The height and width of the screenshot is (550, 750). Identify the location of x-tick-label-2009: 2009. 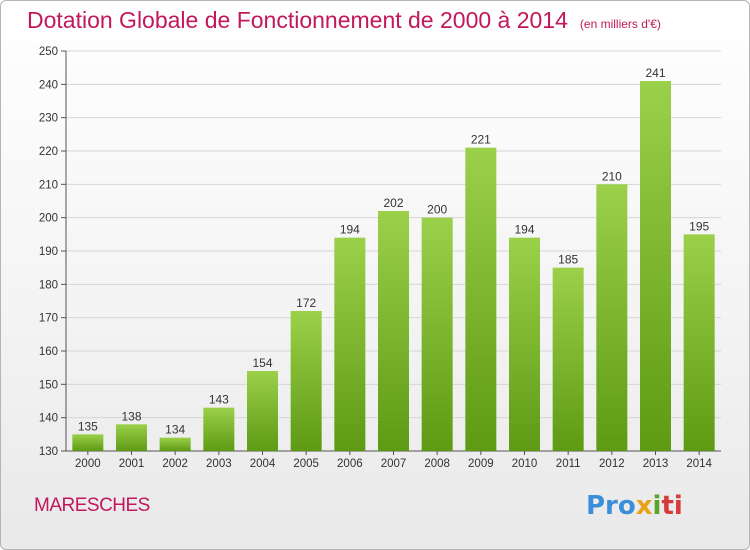
(481, 464).